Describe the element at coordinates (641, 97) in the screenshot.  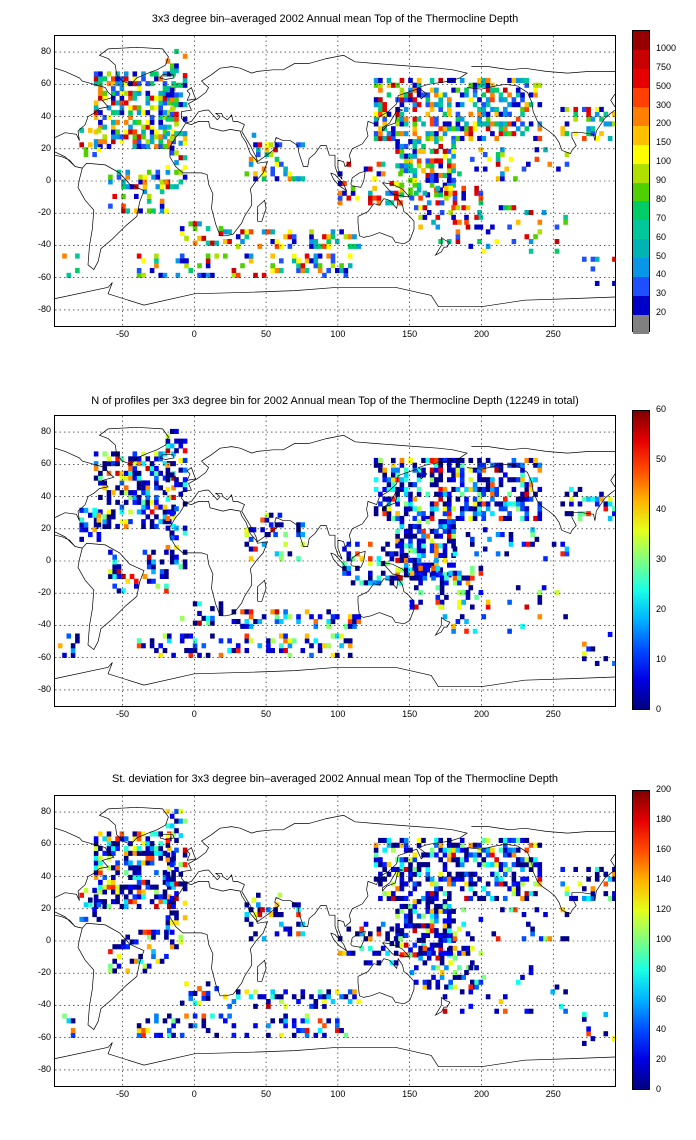
I see `colorbar-segment` at that location.